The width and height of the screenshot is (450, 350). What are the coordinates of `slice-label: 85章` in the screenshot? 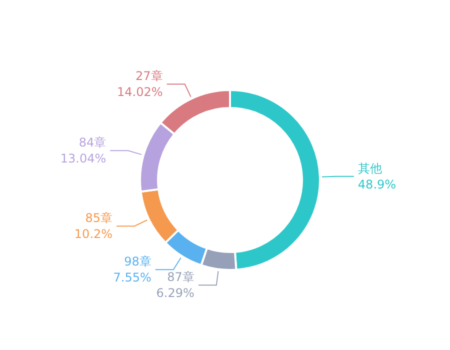 It's located at (99, 218).